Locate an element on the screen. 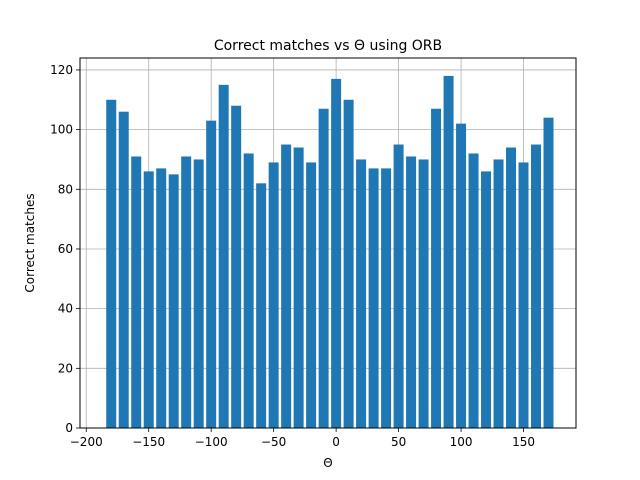  x-tick-label: 50 is located at coordinates (398, 442).